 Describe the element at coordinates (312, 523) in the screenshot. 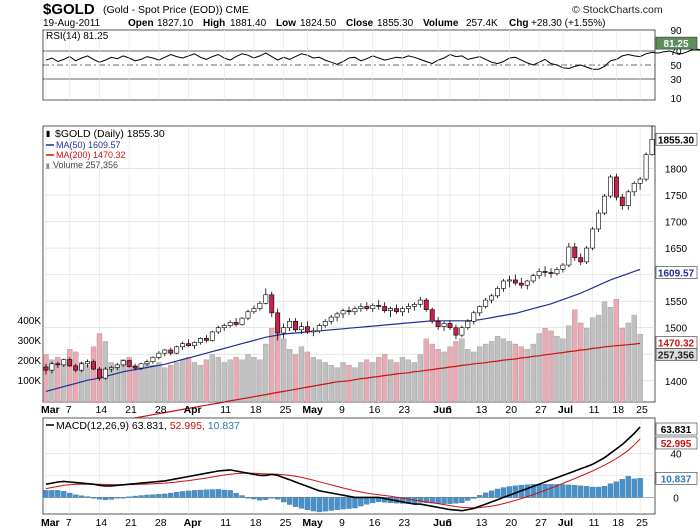

I see `x-axis-label-bottom-May: May` at that location.